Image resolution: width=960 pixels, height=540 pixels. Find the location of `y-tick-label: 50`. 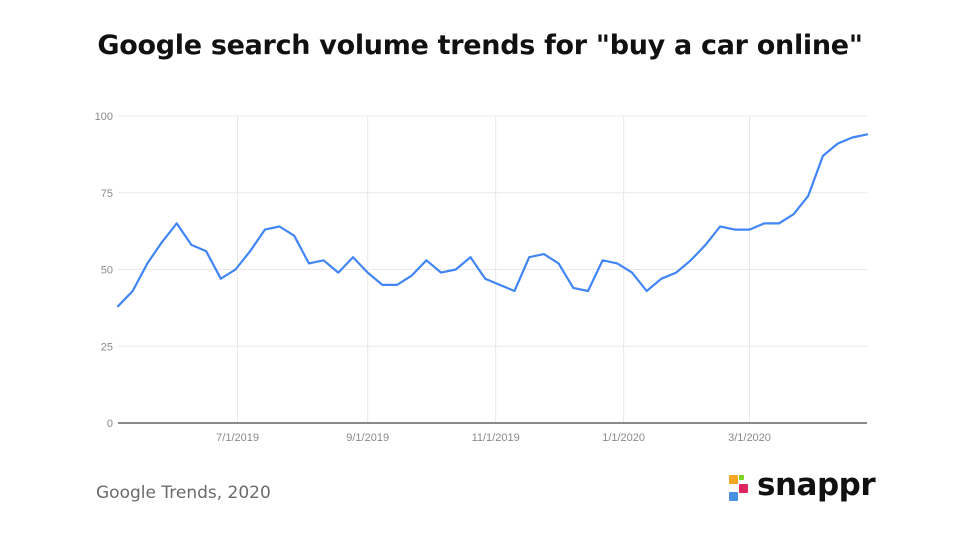

y-tick-label: 50 is located at coordinates (107, 271).